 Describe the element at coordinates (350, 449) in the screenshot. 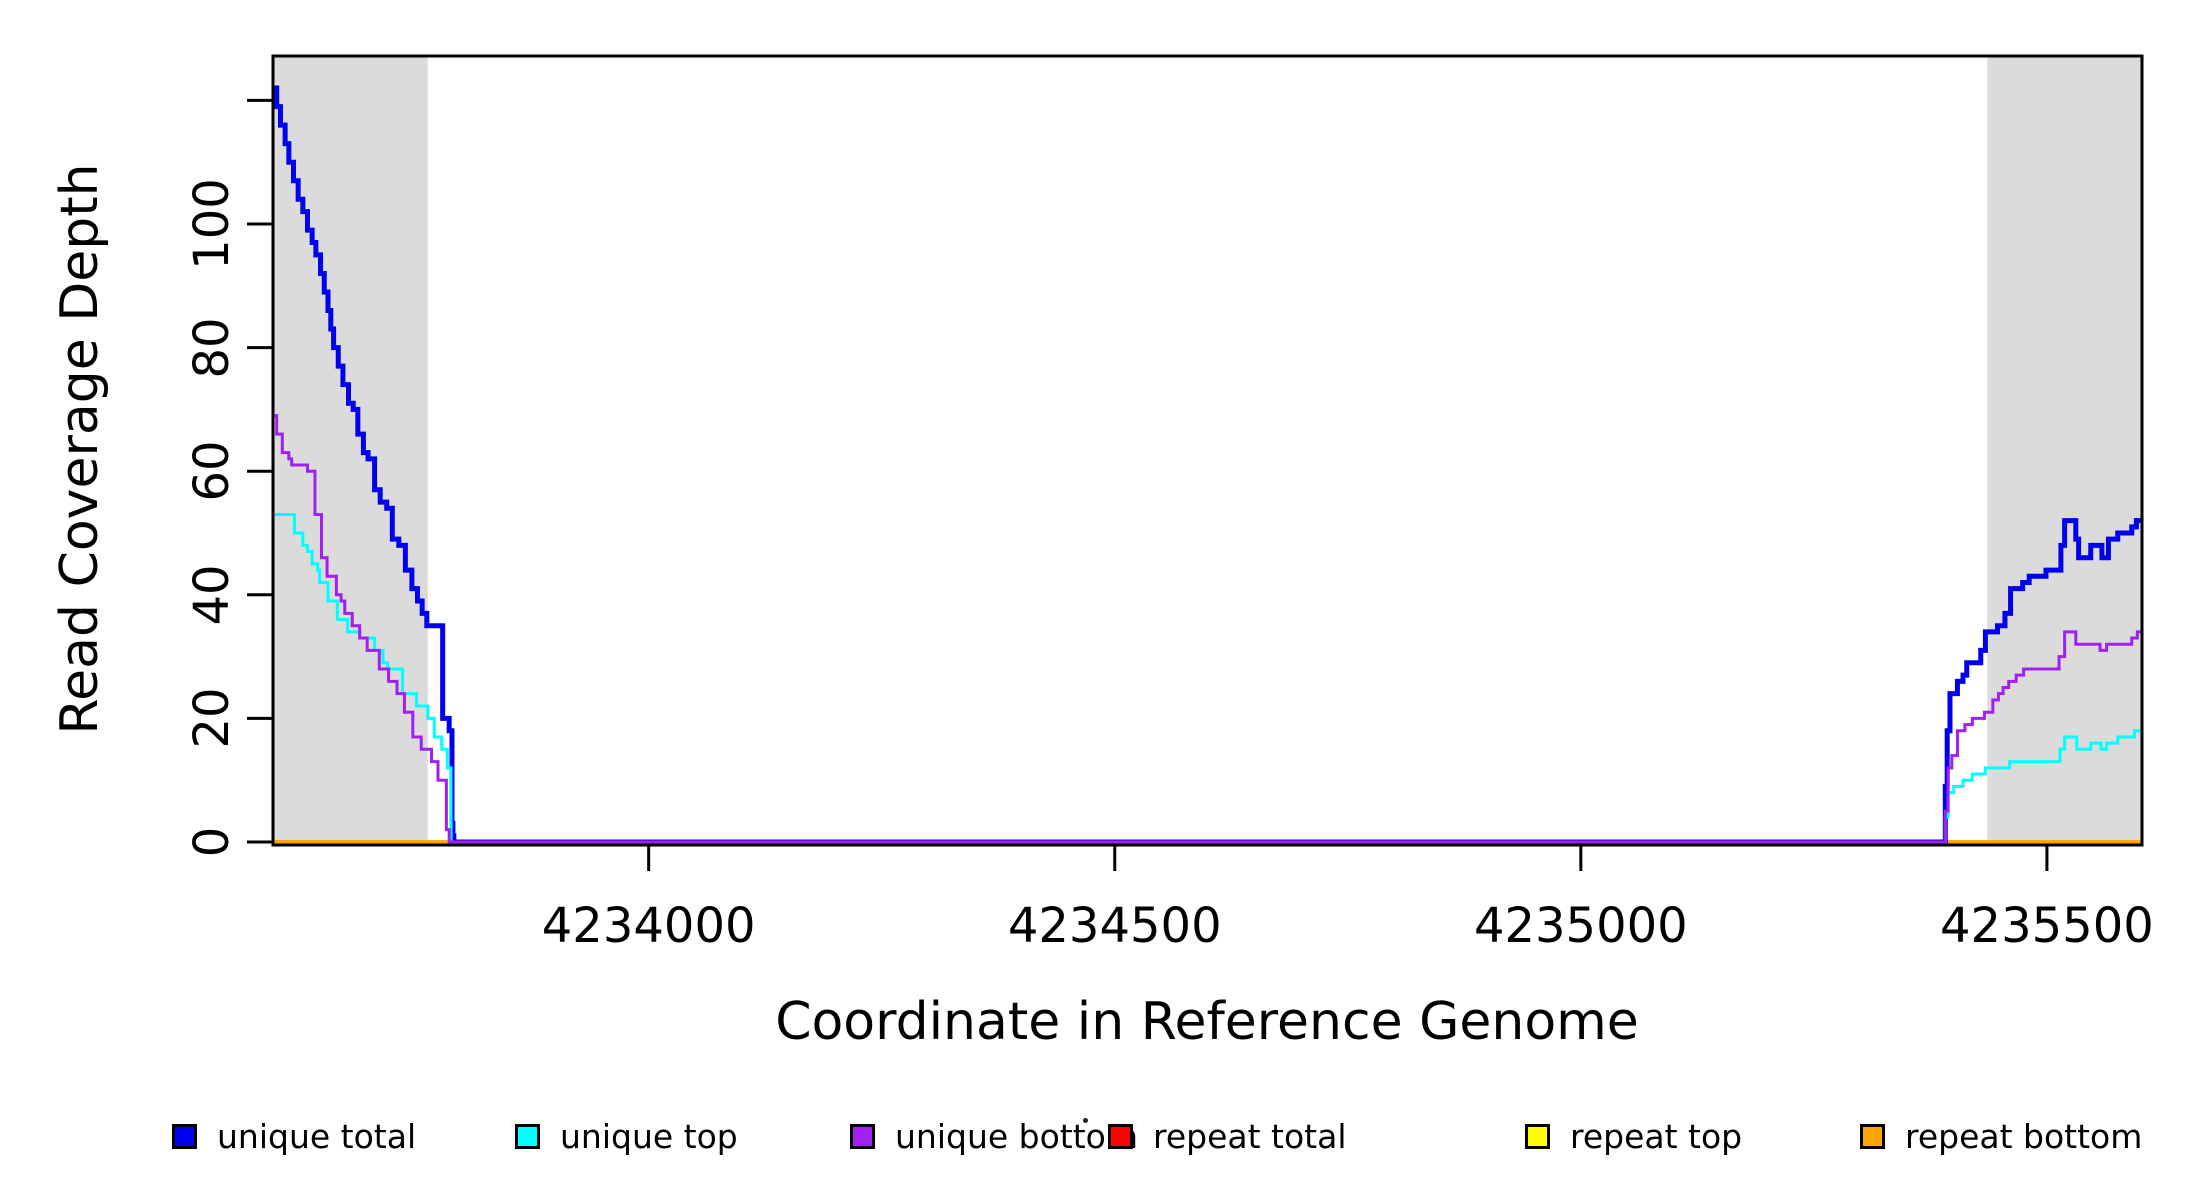

I see `repeat-region-left` at that location.